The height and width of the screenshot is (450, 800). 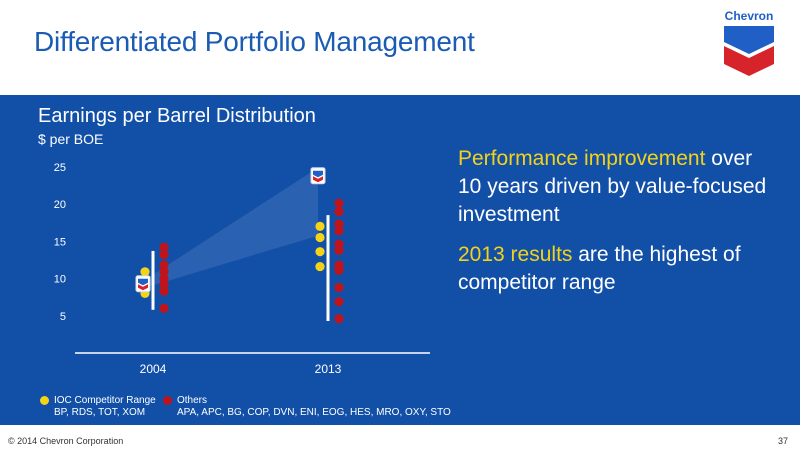 What do you see at coordinates (63, 317) in the screenshot?
I see `y-tick-label: 5` at bounding box center [63, 317].